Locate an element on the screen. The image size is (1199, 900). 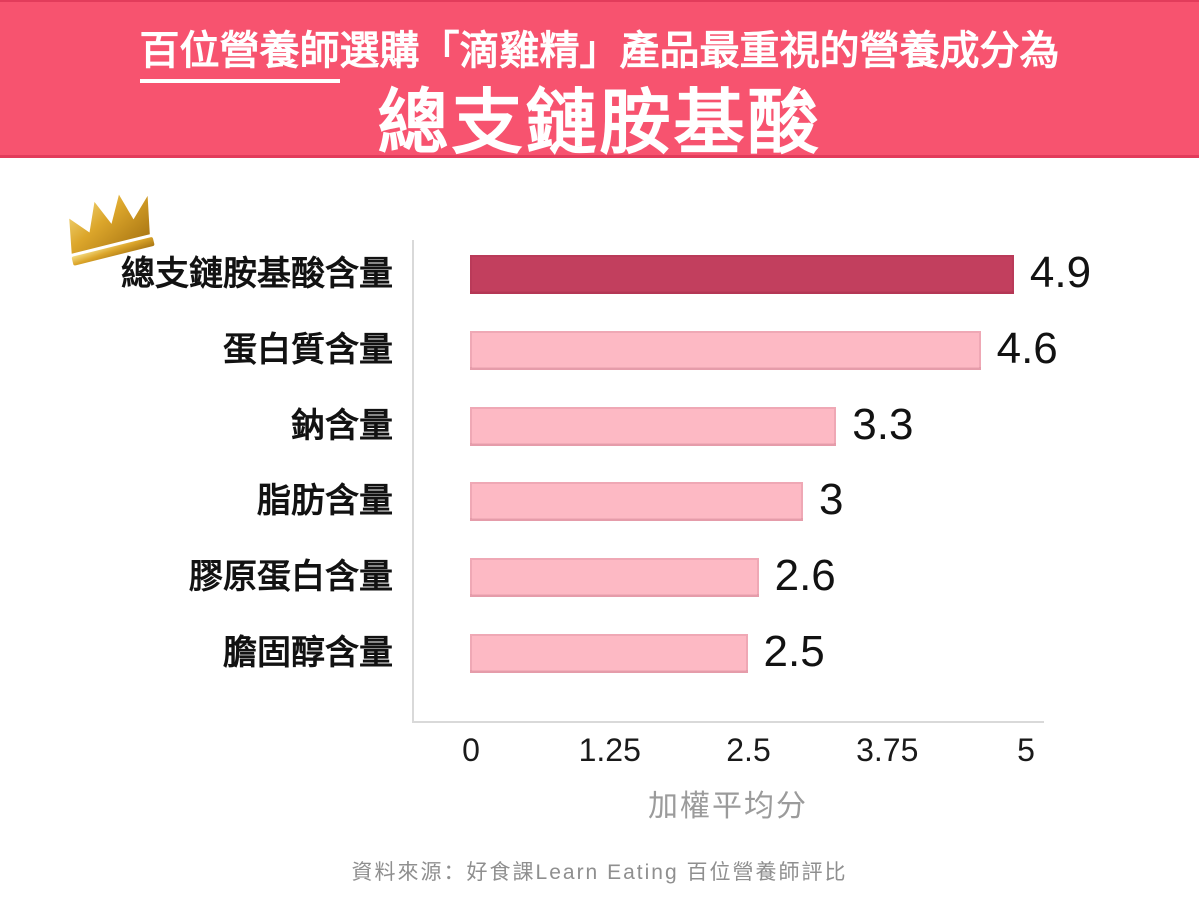
crown-icon is located at coordinates (112, 230).